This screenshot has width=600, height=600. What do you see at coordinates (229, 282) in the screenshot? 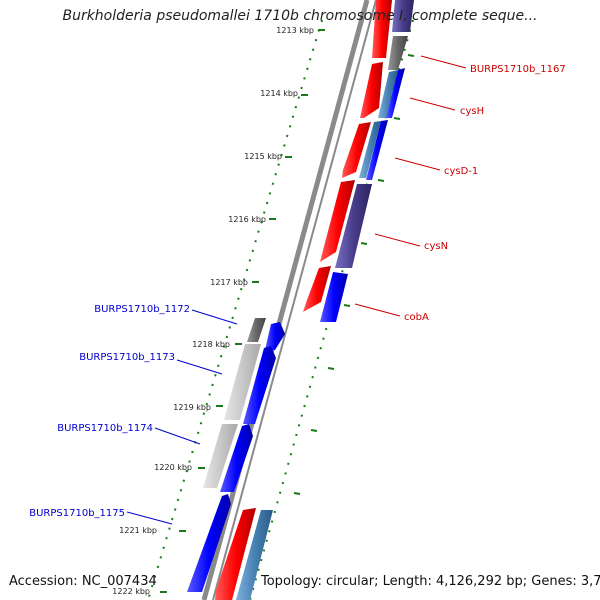
I see `tick-label: 1217 kbp` at bounding box center [229, 282].